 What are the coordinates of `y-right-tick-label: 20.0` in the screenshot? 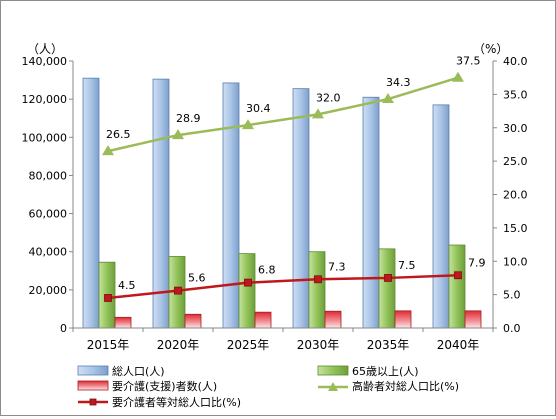 It's located at (515, 195).